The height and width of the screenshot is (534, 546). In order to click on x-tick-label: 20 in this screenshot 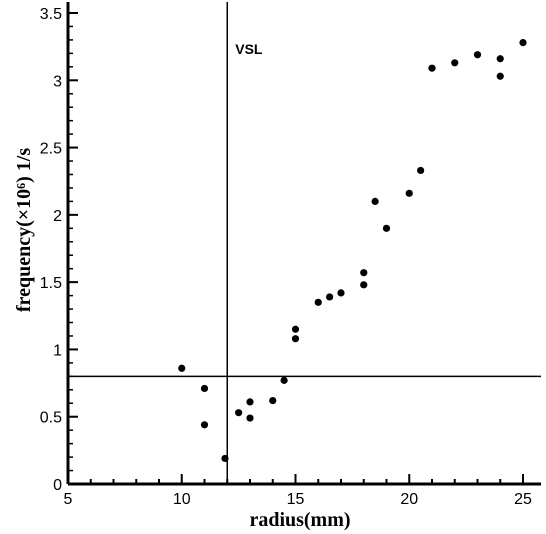, I will do `click(409, 499)`.